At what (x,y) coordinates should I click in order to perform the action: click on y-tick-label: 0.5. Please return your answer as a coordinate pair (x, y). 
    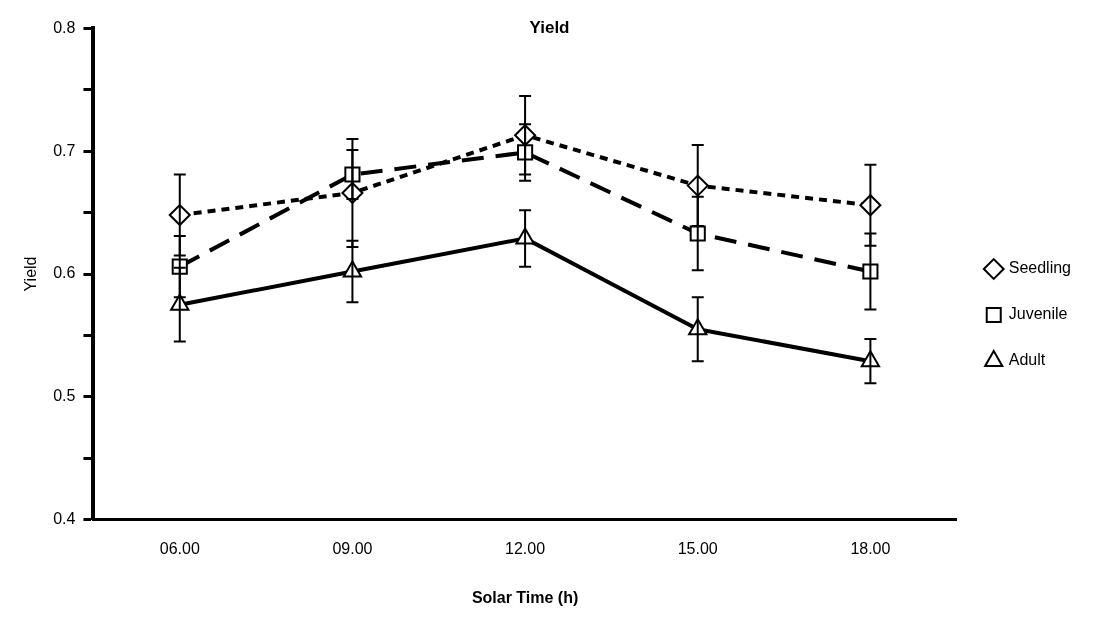
    Looking at the image, I should click on (64, 396).